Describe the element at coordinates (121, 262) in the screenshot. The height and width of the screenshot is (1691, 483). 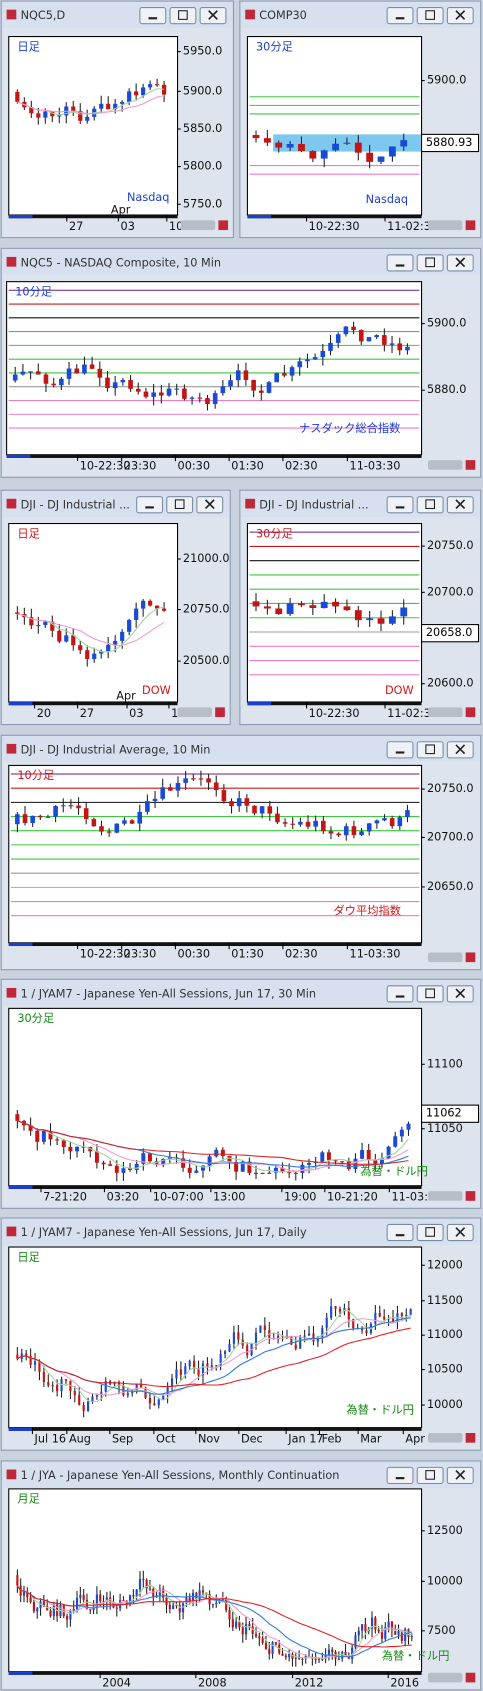
I see `window-title: NQC5 - NASDAQ Composite, 10 Min` at that location.